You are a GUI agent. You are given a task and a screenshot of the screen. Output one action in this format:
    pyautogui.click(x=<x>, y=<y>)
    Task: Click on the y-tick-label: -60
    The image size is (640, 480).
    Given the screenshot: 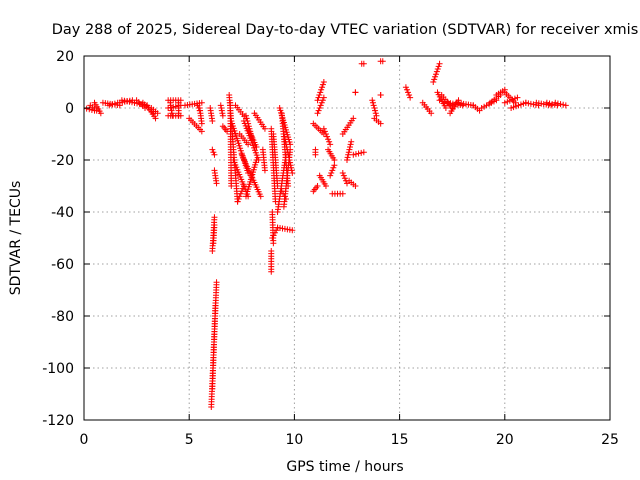 What is the action you would take?
    pyautogui.click(x=62, y=265)
    